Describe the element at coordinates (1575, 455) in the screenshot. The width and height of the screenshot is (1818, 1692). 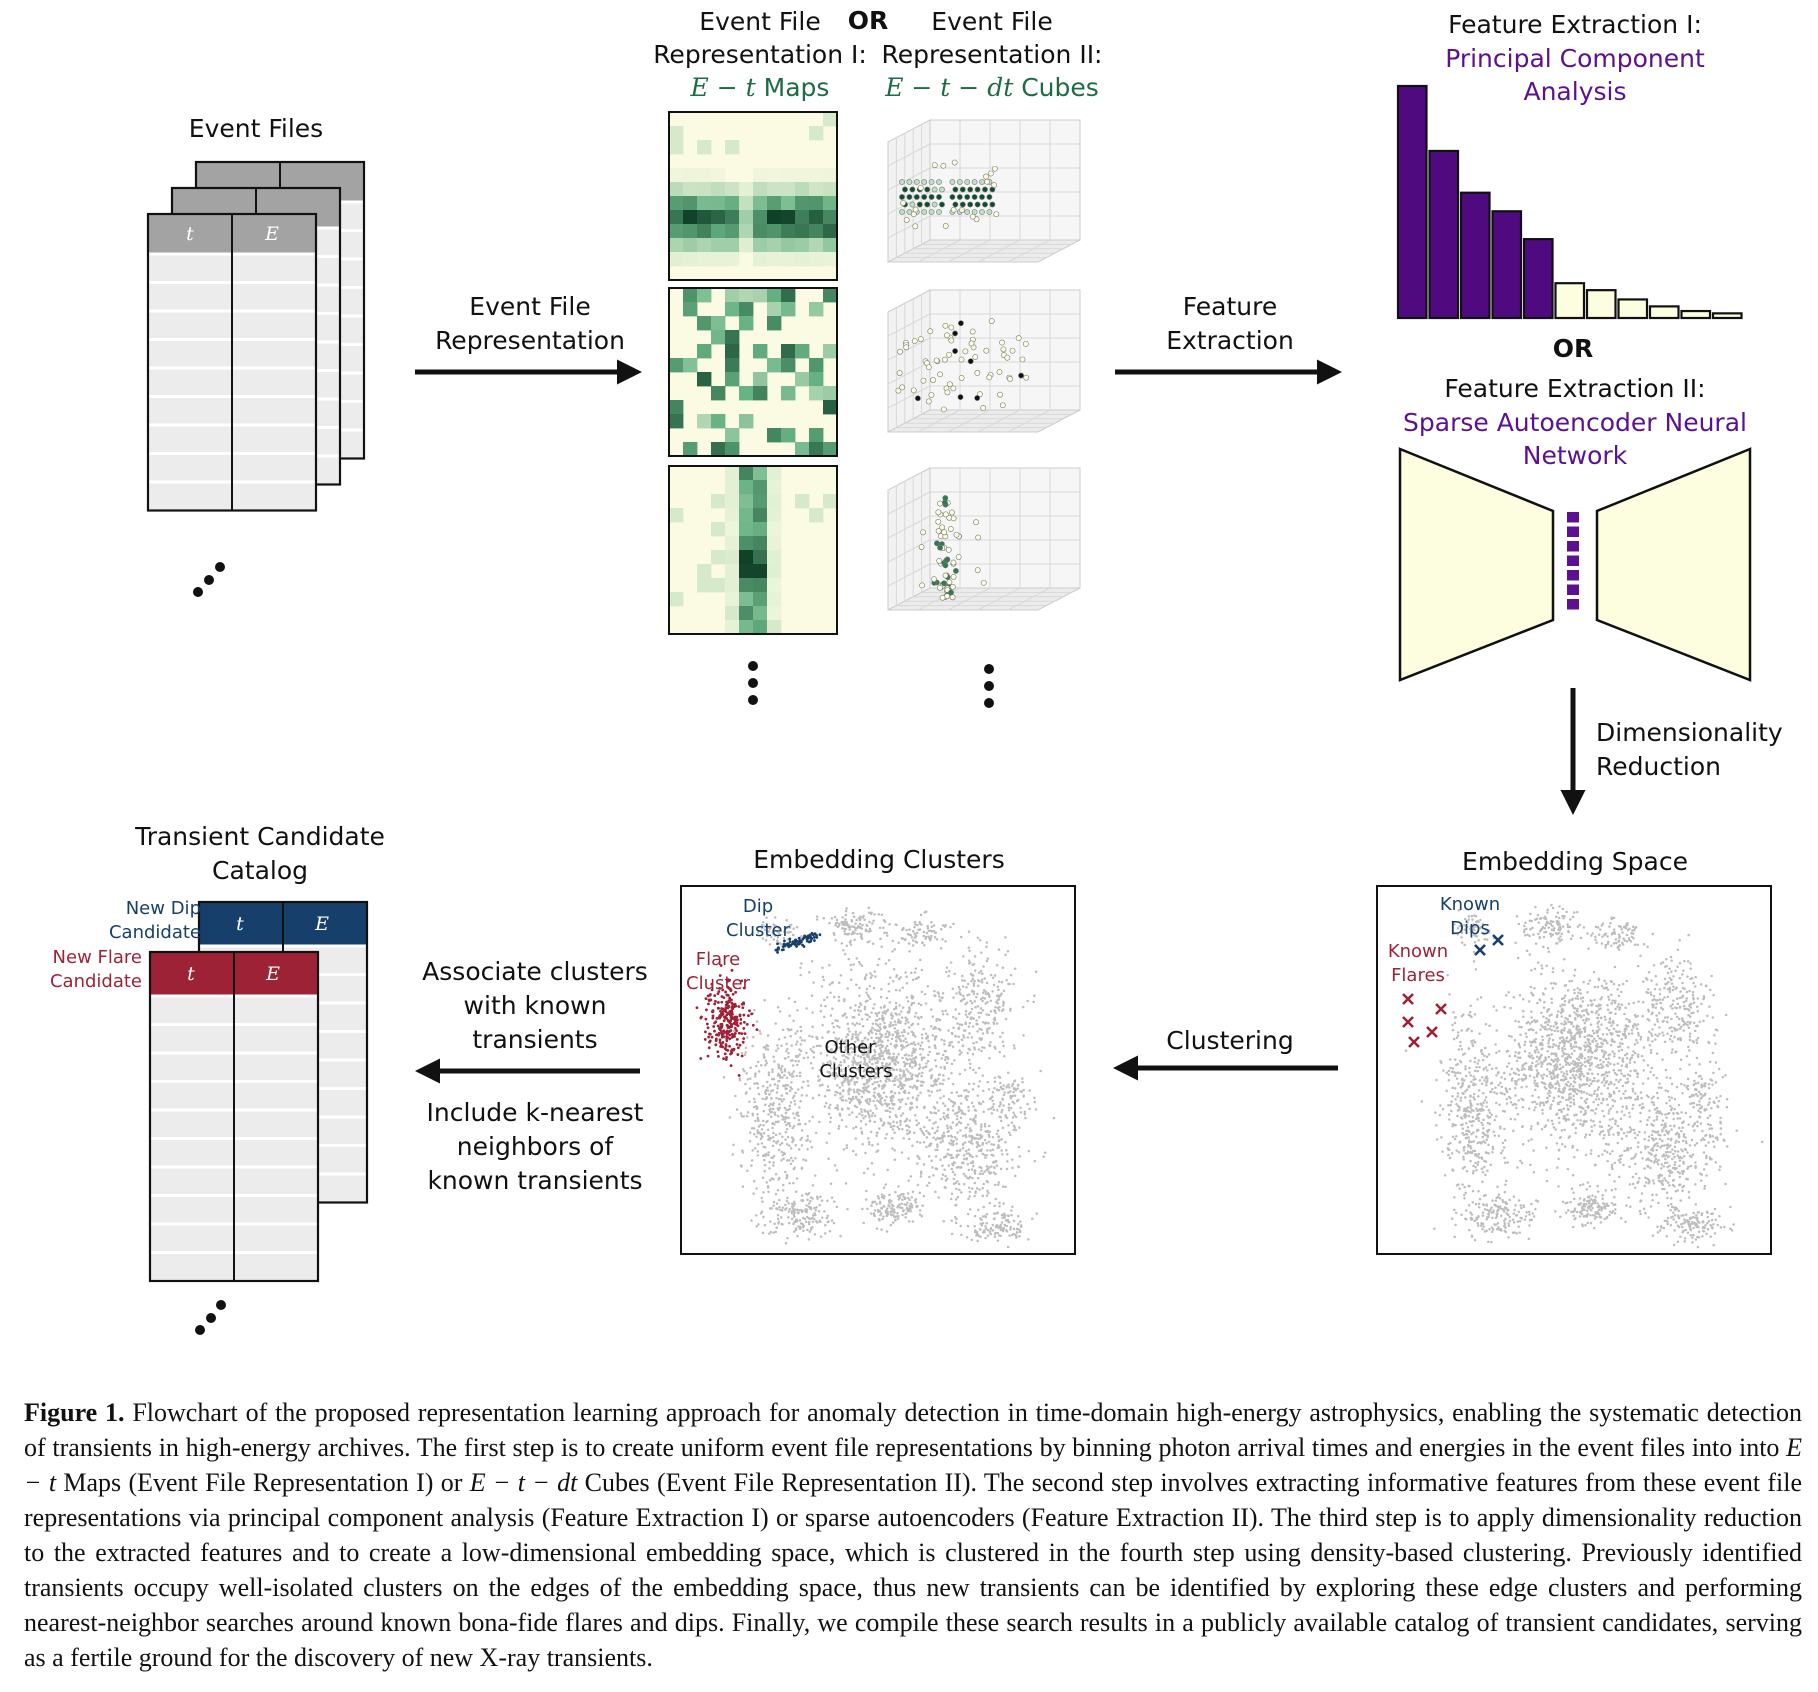
I see `fe2-title-line3: Network` at that location.